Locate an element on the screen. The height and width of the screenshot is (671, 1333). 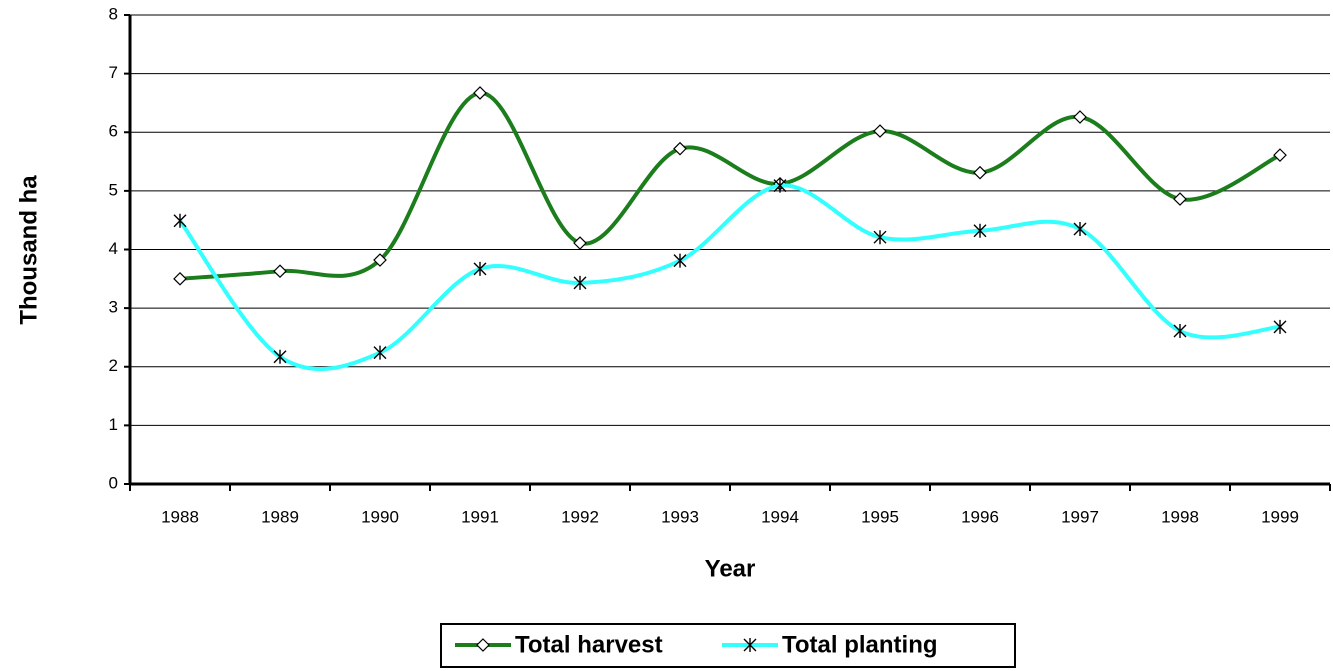
x-tick-label: 1998 is located at coordinates (1180, 516).